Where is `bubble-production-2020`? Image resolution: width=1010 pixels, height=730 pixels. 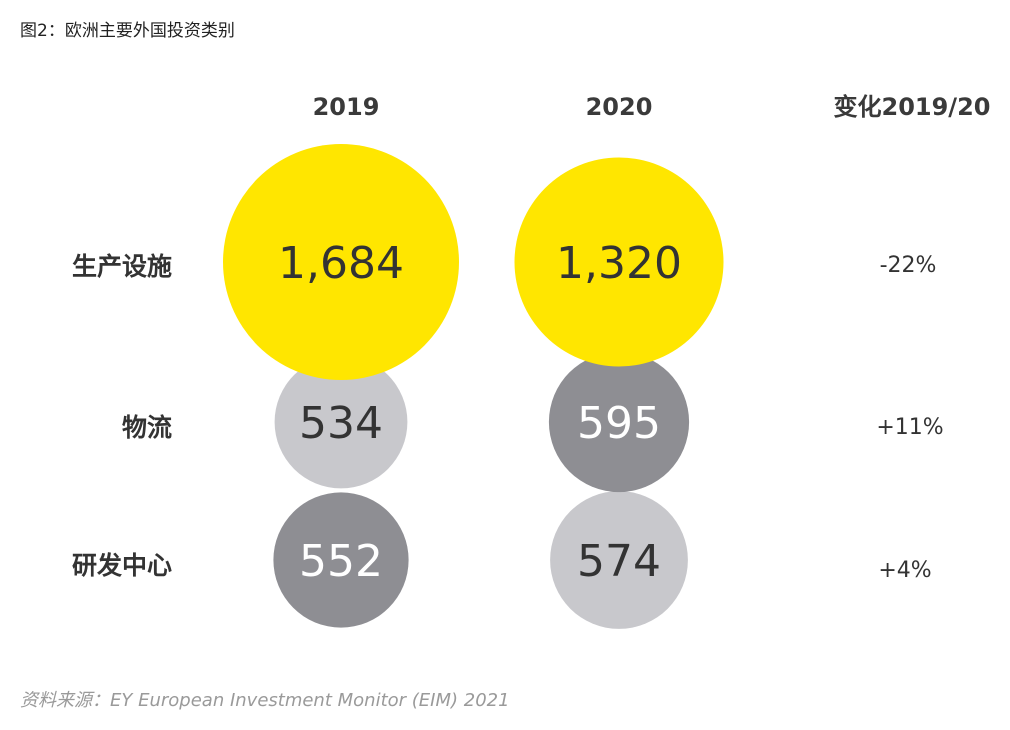 bubble-production-2020 is located at coordinates (619, 262).